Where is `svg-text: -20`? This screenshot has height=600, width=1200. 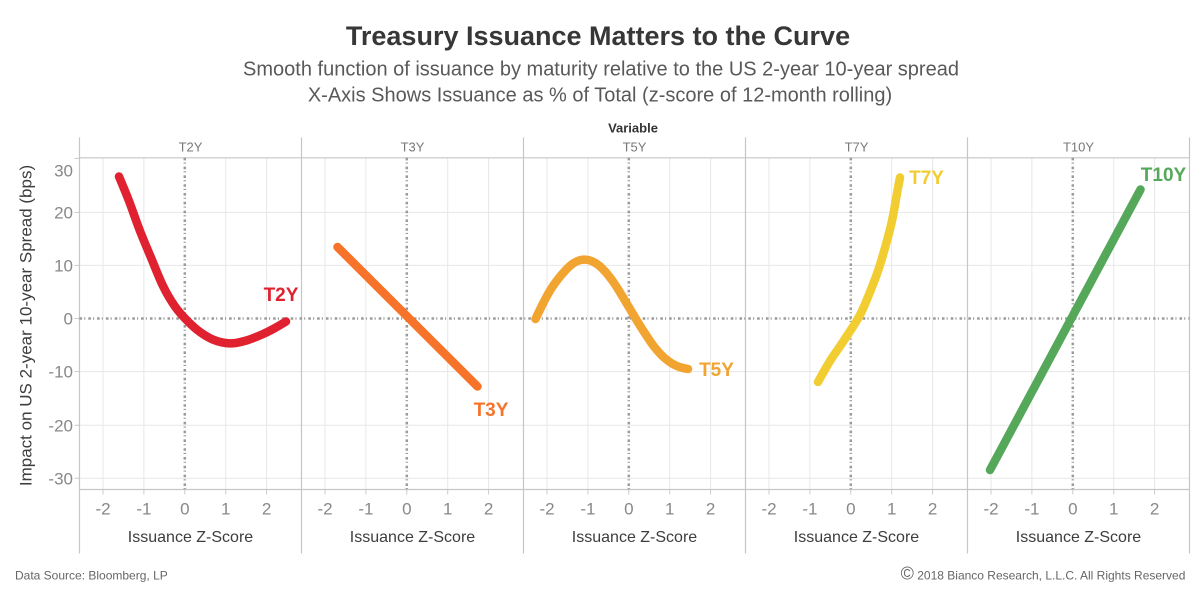 svg-text: -20 is located at coordinates (60, 425).